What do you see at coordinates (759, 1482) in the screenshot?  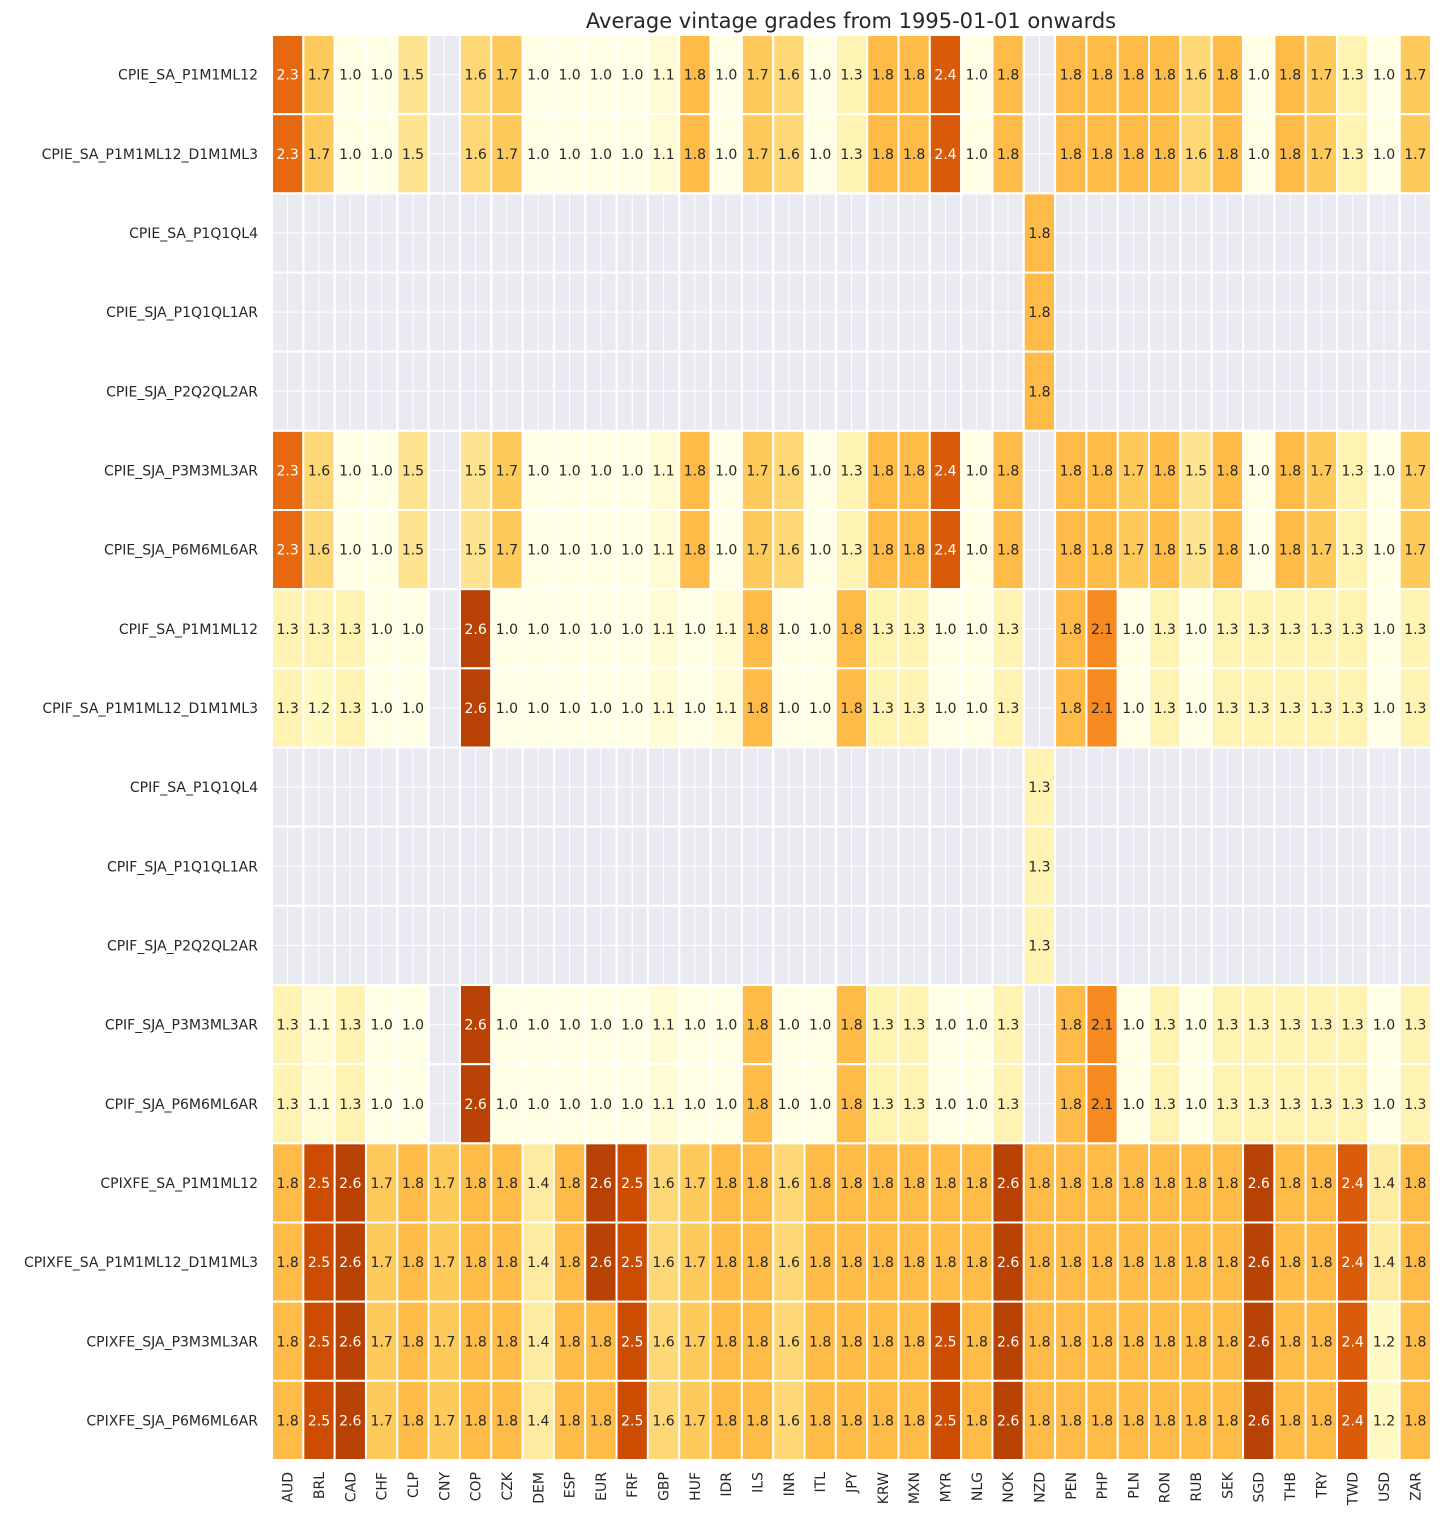 I see `column-label: ILS` at bounding box center [759, 1482].